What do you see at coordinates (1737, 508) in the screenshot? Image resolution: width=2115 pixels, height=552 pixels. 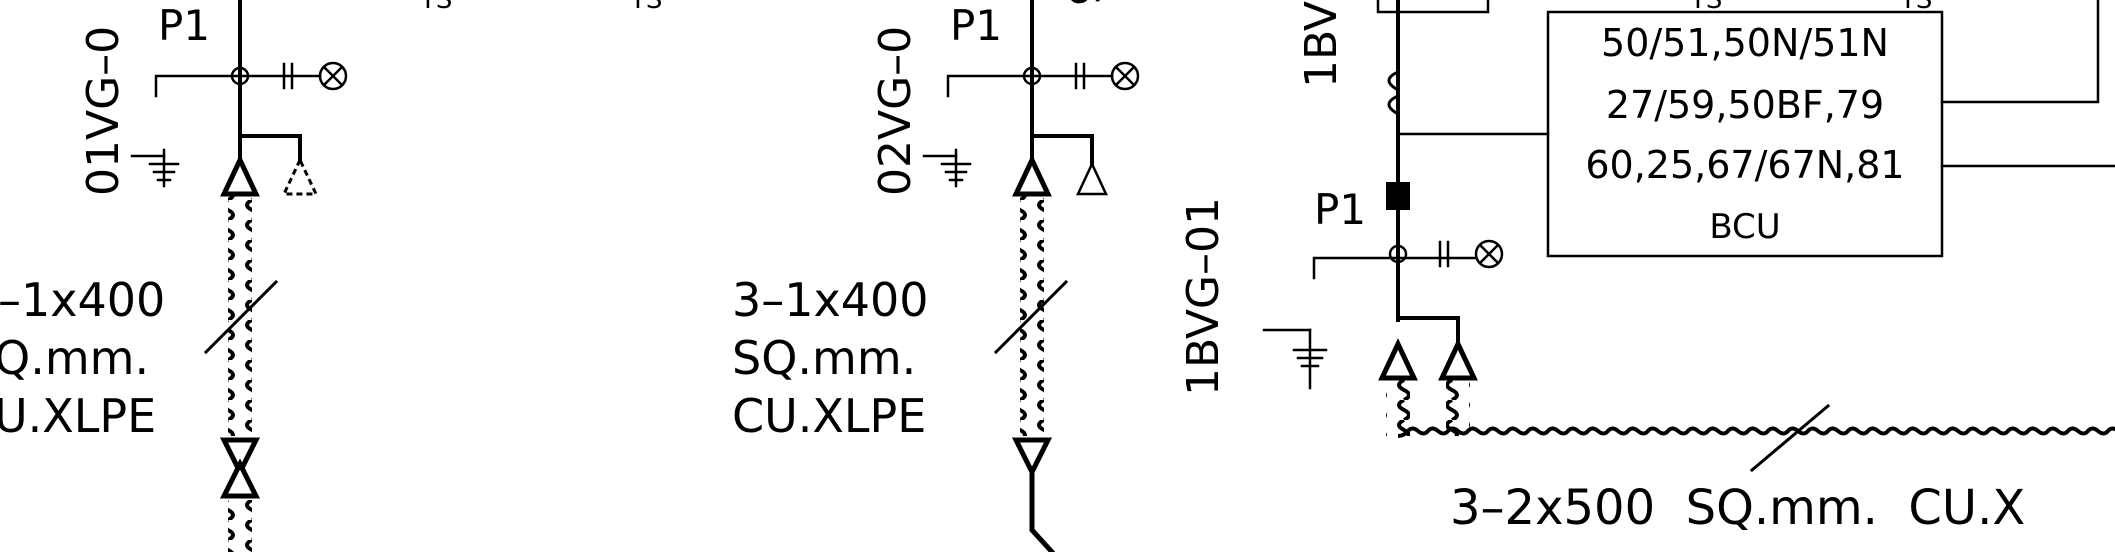 I see `incomer-cable-label: 3–2x500 SQ.mm. CU.X` at bounding box center [1737, 508].